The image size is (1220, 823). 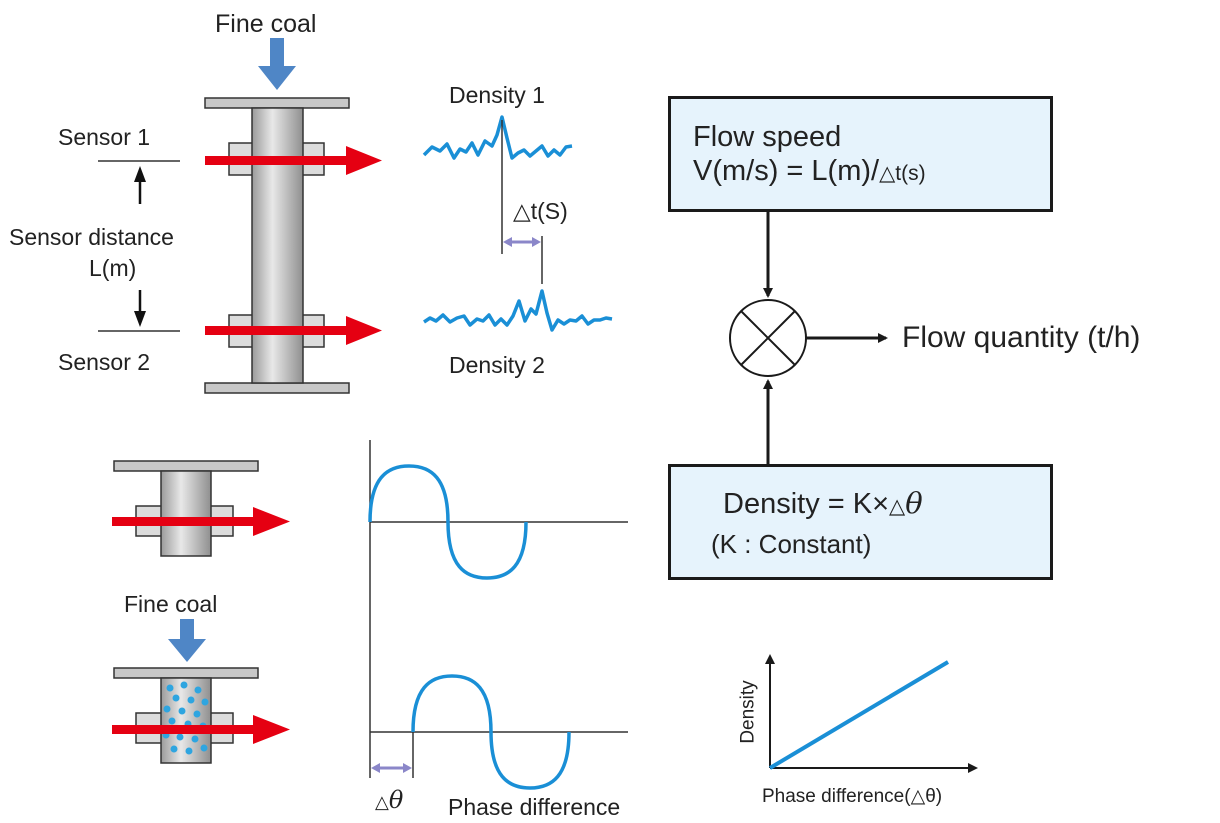 What do you see at coordinates (786, 171) in the screenshot?
I see `flow-speed-formula-main: V(m/s) = L(m)/` at bounding box center [786, 171].